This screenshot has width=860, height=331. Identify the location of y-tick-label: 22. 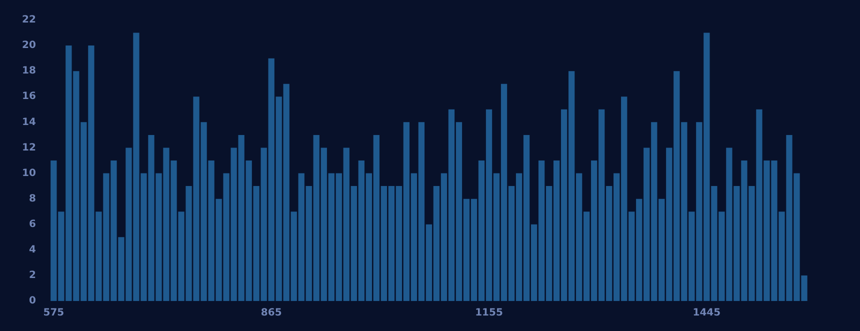
(29, 20).